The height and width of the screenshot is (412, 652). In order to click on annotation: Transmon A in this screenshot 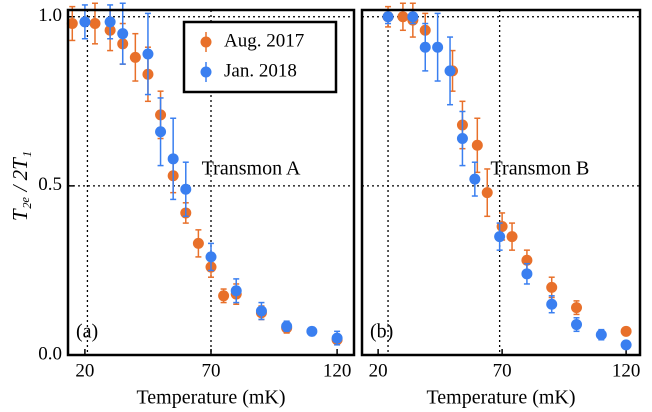, I will do `click(251, 169)`.